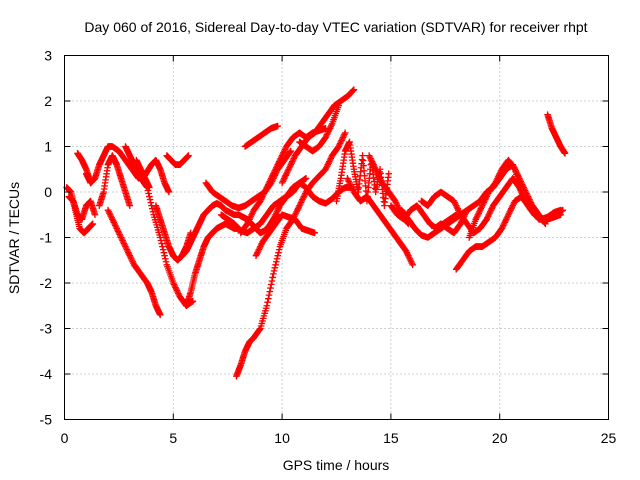 This screenshot has height=480, width=640. I want to click on series-s32, so click(556, 134).